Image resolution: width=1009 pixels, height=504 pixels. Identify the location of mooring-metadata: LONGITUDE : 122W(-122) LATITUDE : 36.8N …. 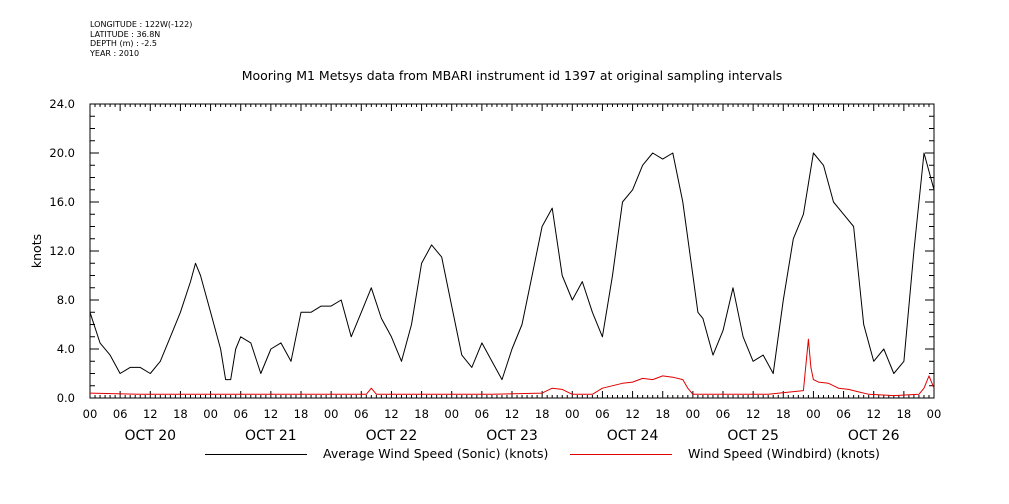
(141, 39).